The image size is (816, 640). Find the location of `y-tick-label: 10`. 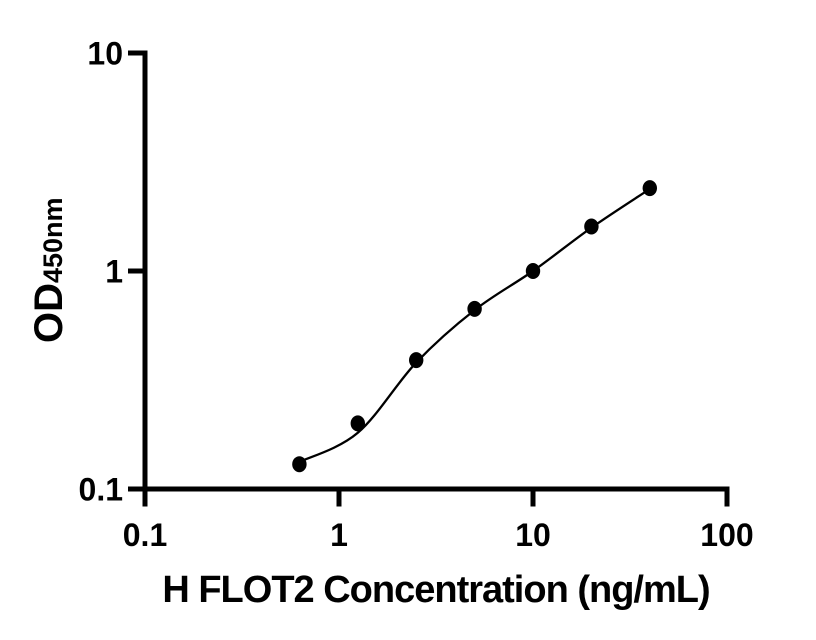

y-tick-label: 10 is located at coordinates (105, 54).